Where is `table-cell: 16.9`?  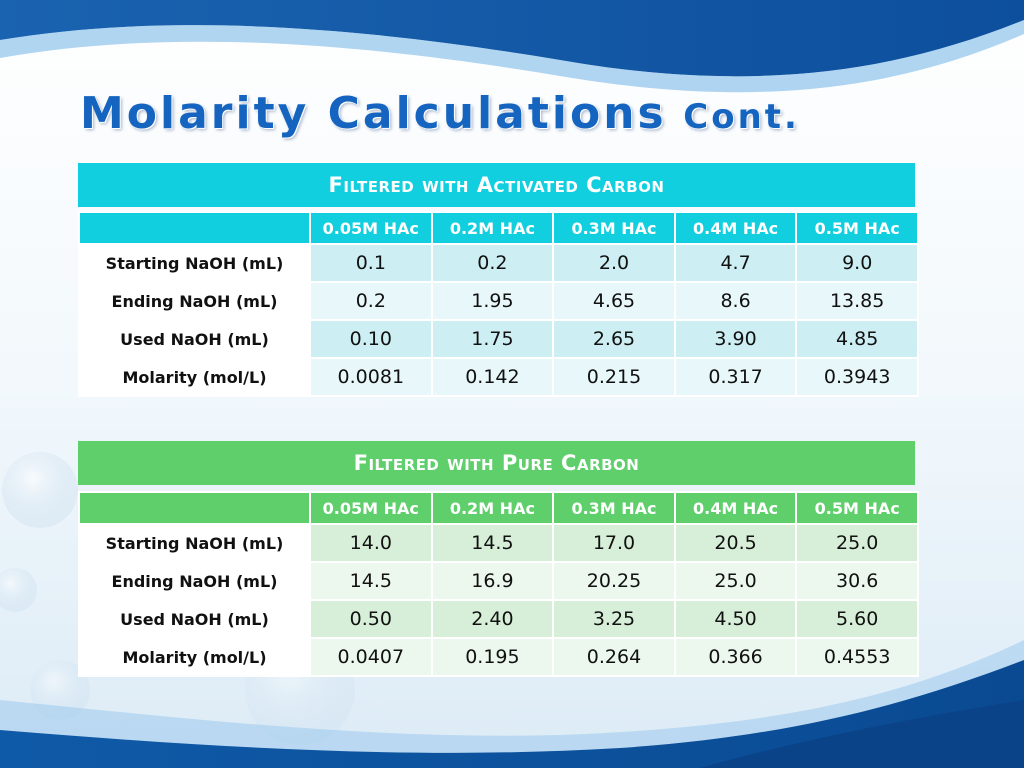 table-cell: 16.9 is located at coordinates (492, 581).